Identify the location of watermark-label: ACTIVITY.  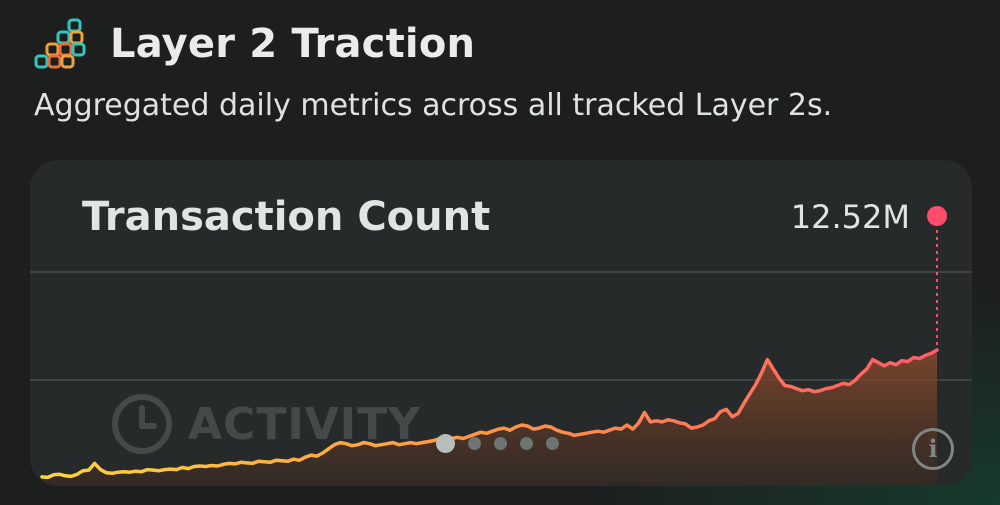
(305, 424).